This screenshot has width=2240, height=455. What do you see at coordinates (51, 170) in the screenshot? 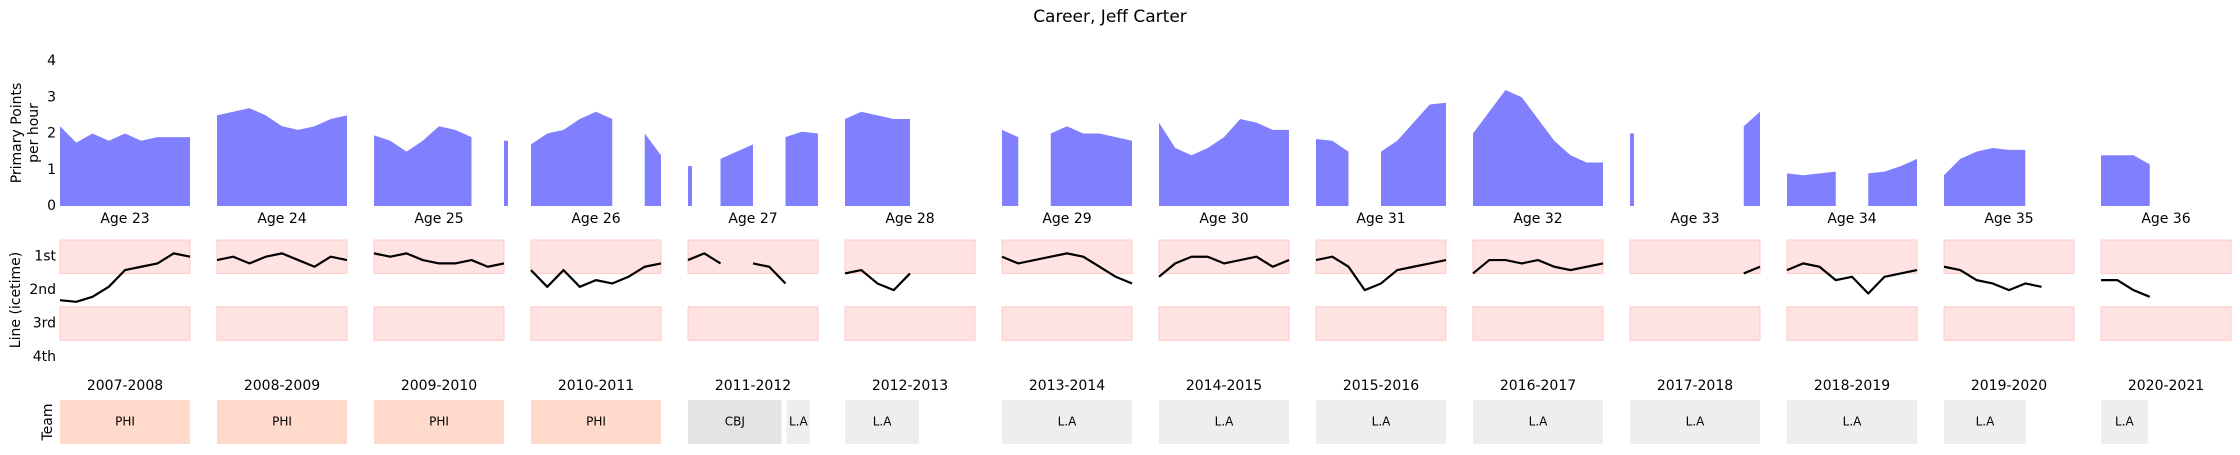
I see `y-tick-label: 1` at bounding box center [51, 170].